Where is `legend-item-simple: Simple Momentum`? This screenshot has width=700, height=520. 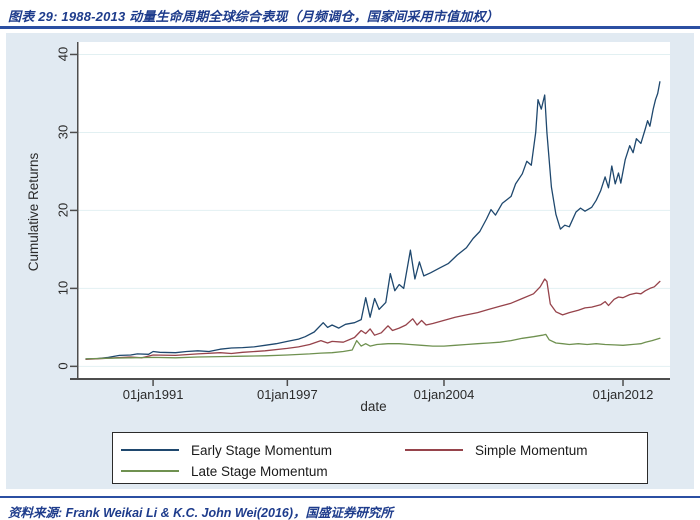
legend-item-simple: Simple Momentum is located at coordinates (496, 450).